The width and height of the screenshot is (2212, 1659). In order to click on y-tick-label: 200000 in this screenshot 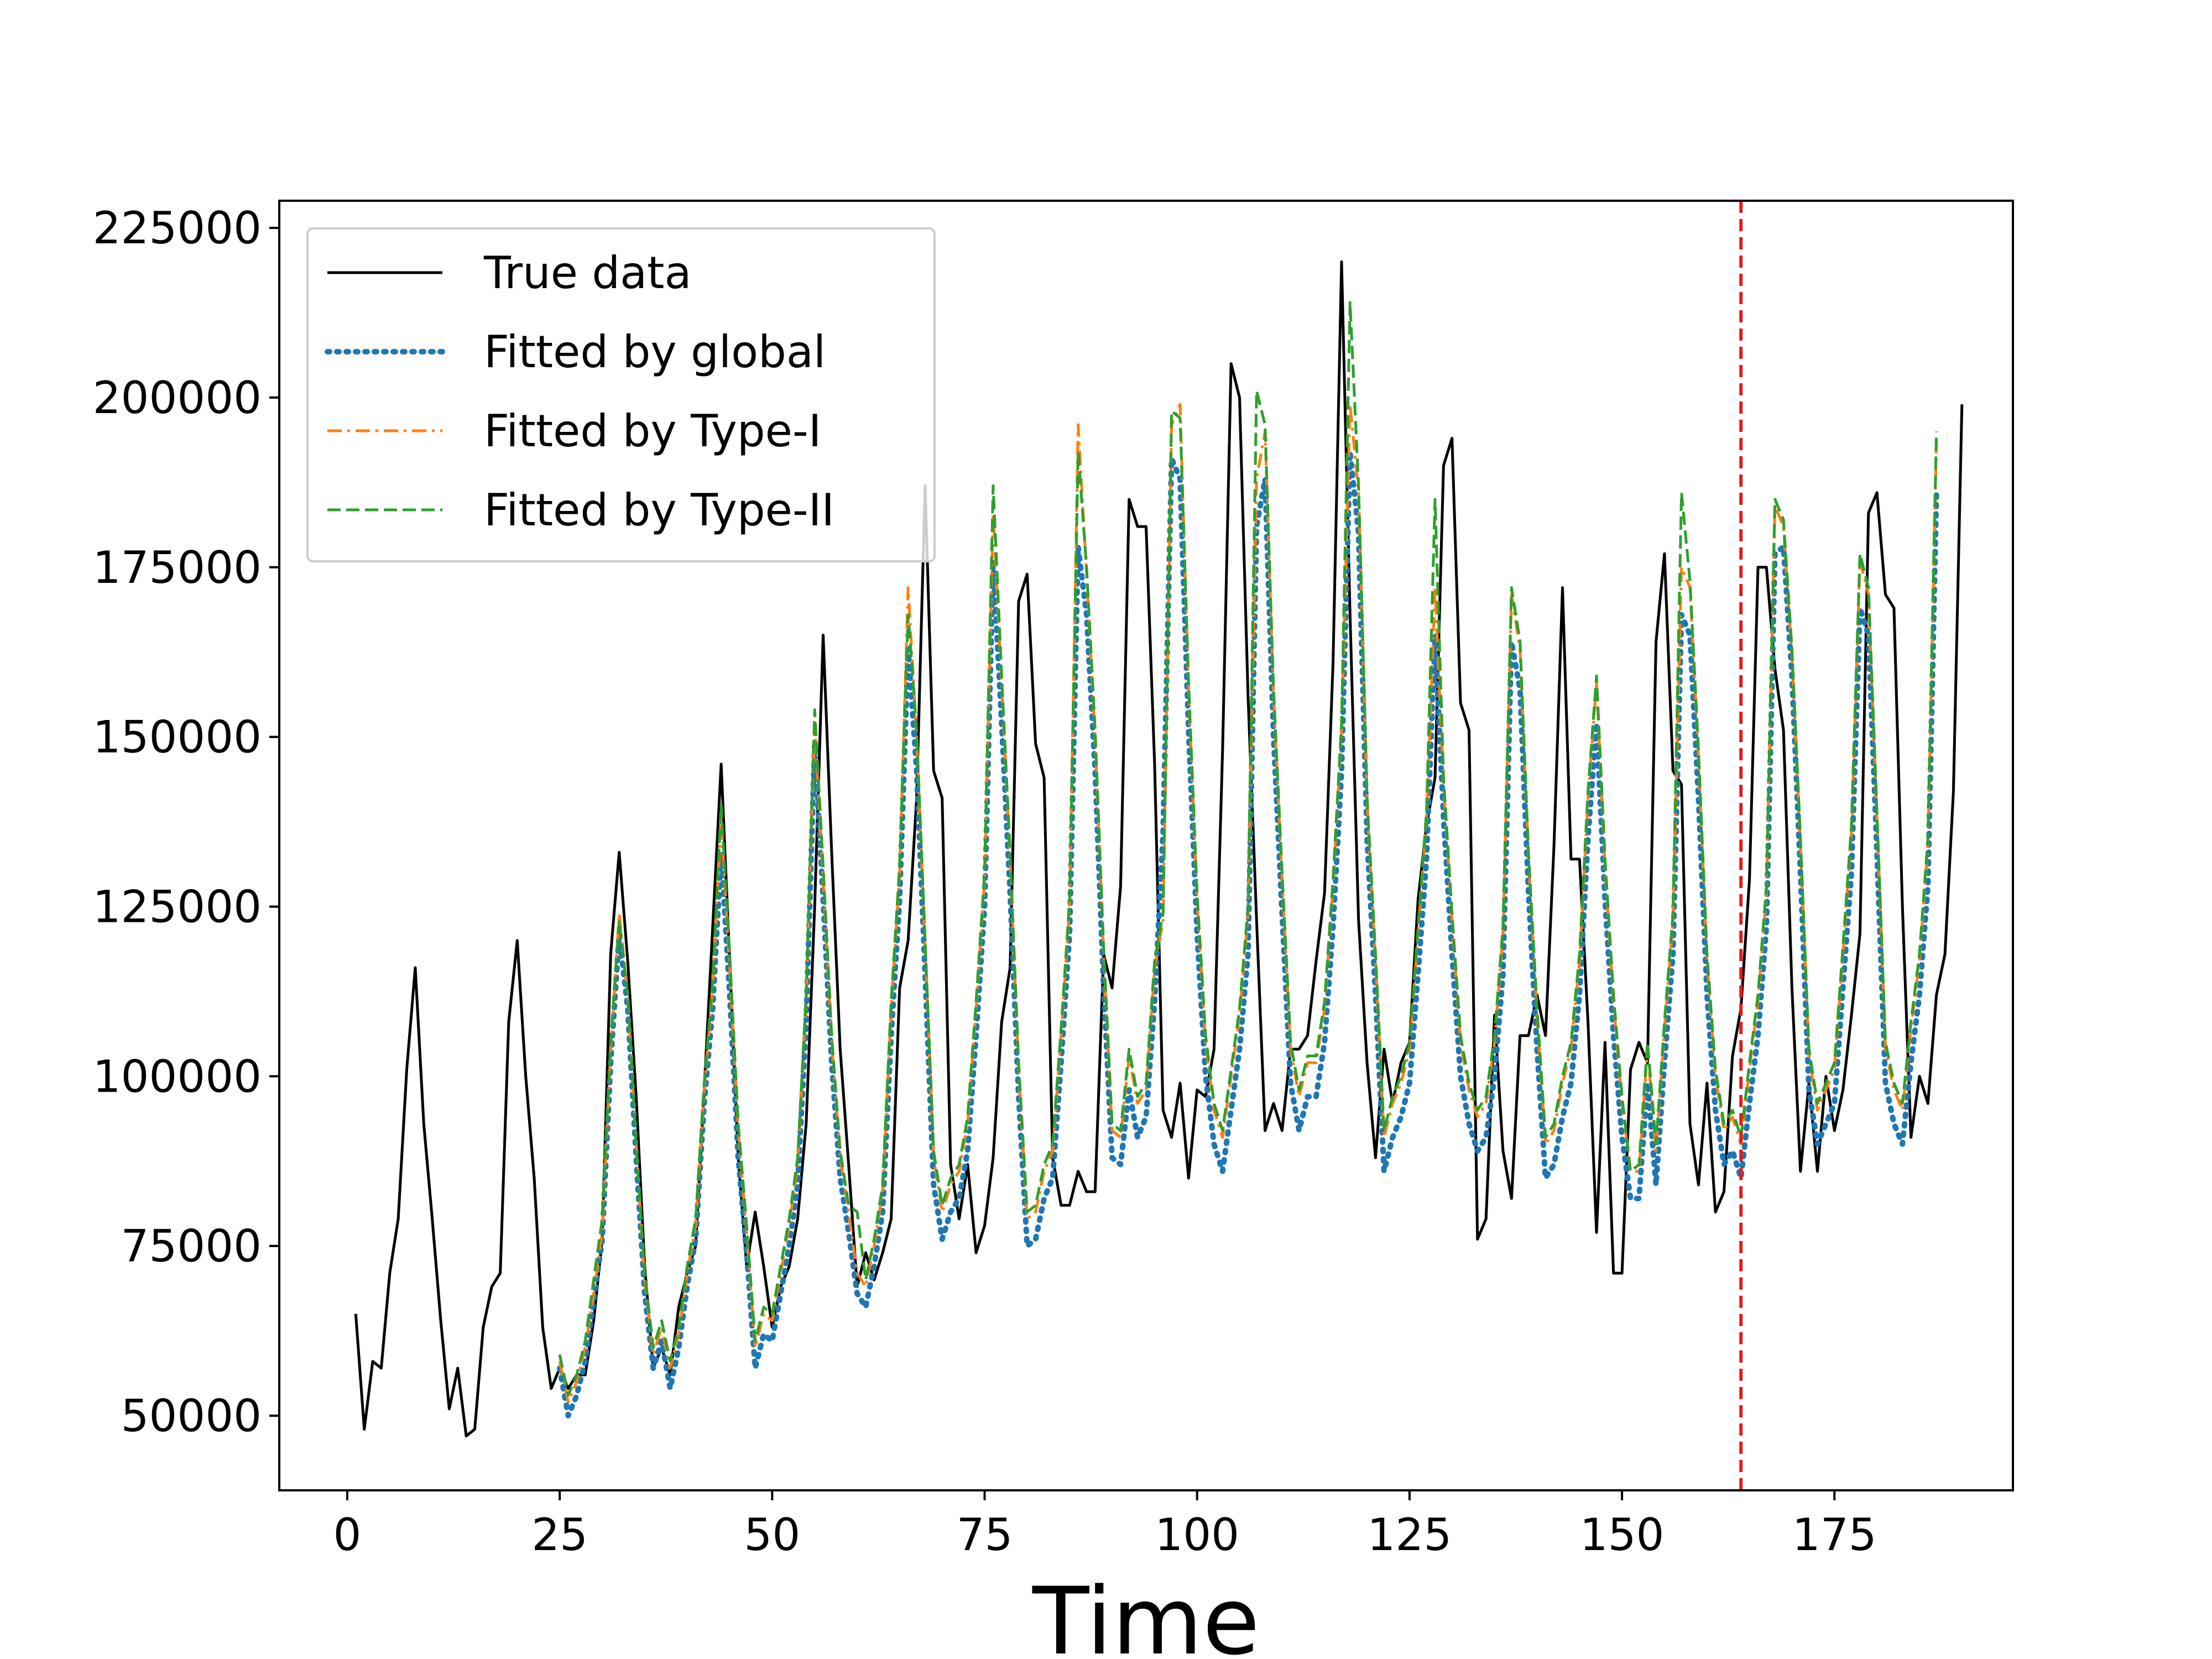, I will do `click(177, 398)`.